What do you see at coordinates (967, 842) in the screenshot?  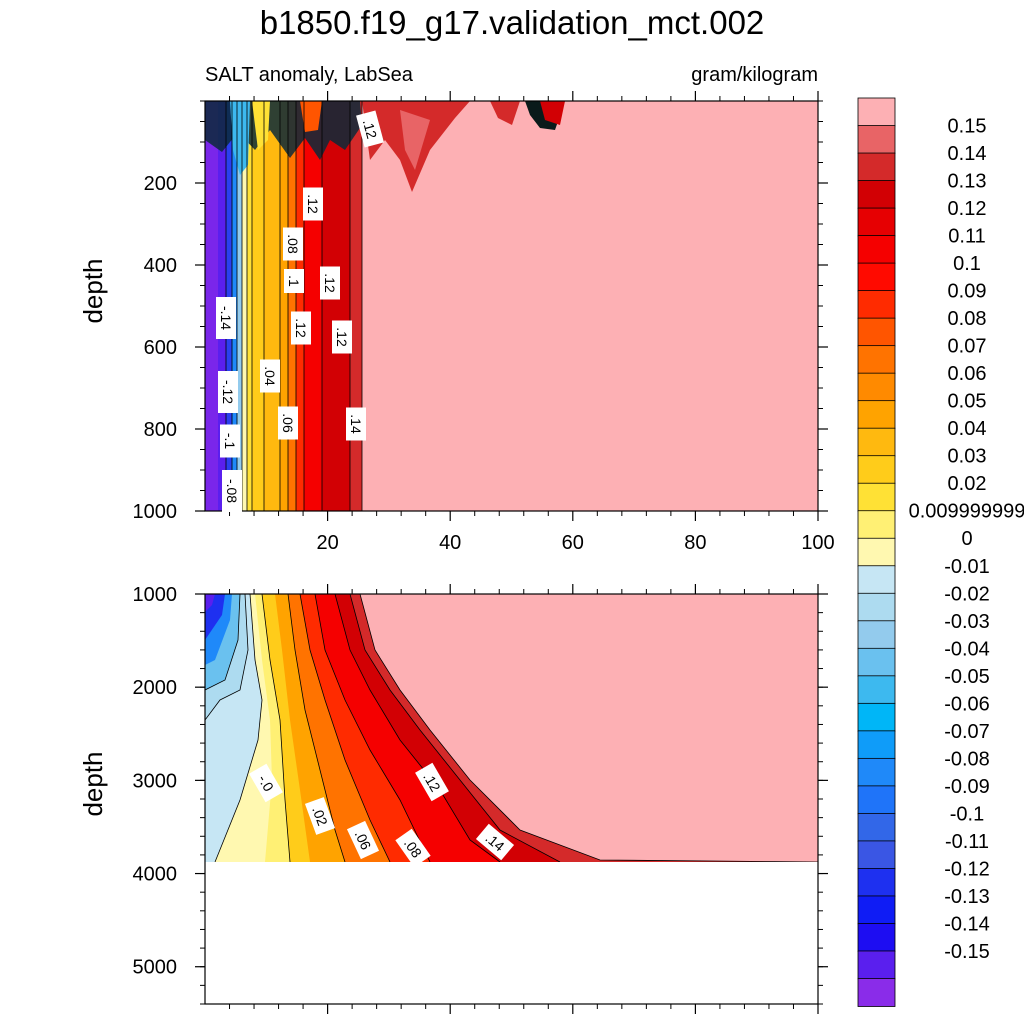 I see `colorbar-label: -0.11` at bounding box center [967, 842].